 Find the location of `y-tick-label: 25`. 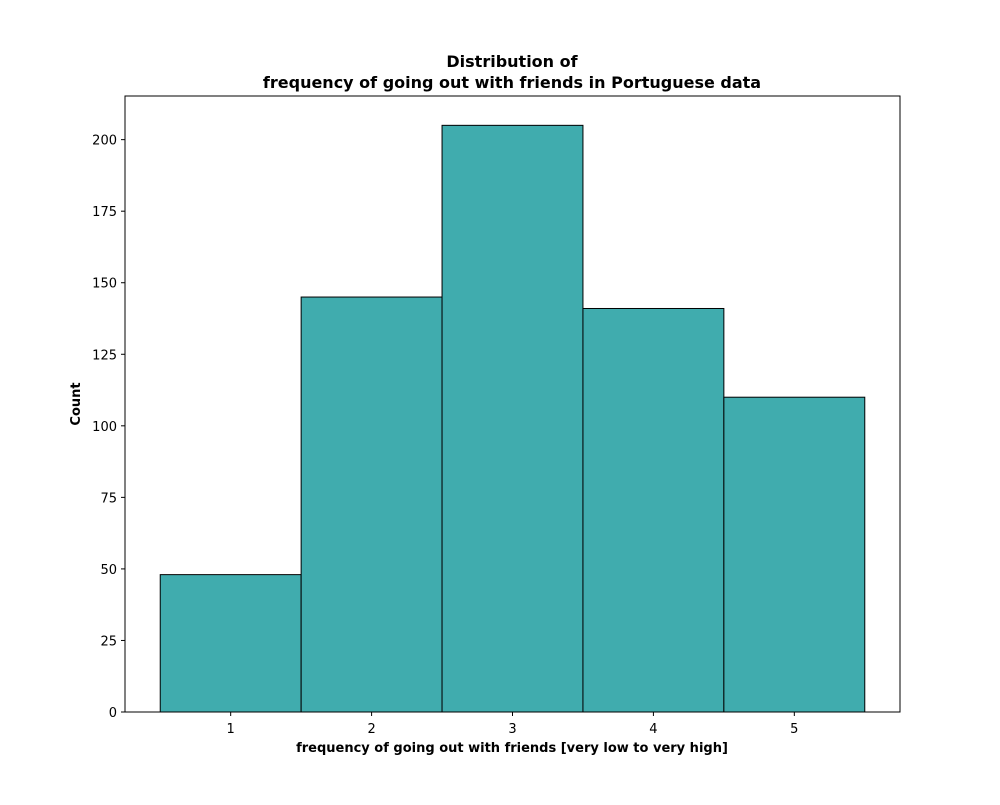

y-tick-label: 25 is located at coordinates (108, 641).